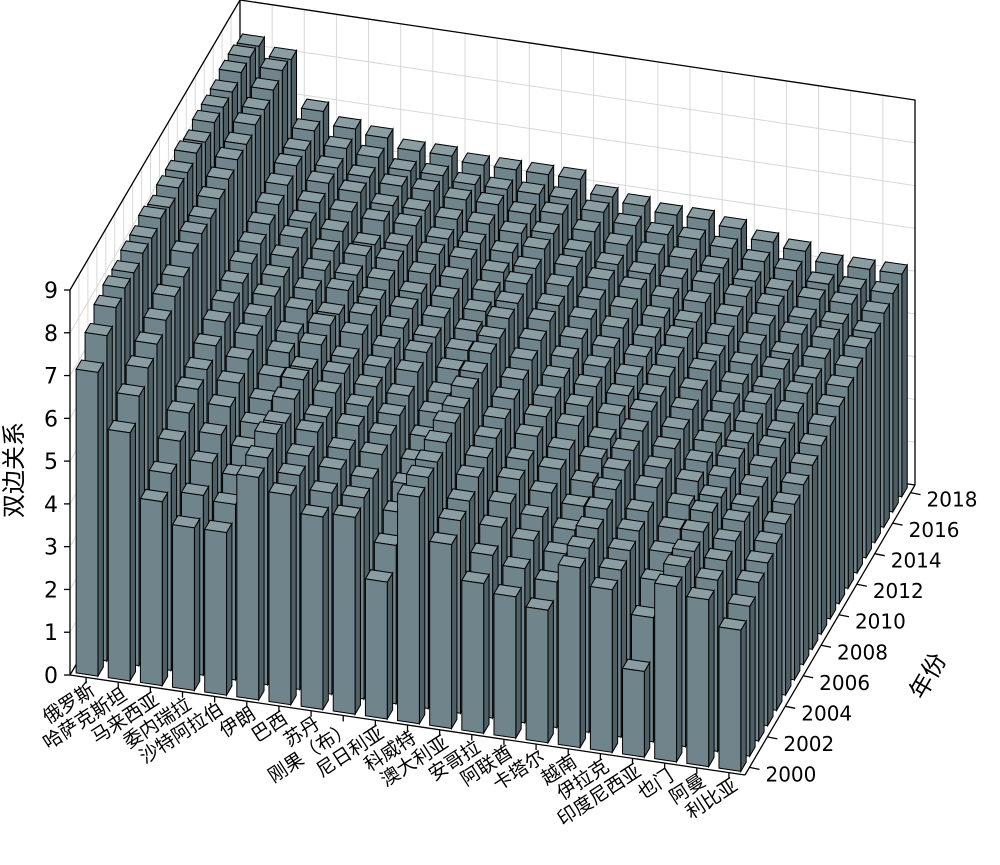 The image size is (1000, 865). Describe the element at coordinates (51, 462) in the screenshot. I see `z-tick-label: 5` at that location.